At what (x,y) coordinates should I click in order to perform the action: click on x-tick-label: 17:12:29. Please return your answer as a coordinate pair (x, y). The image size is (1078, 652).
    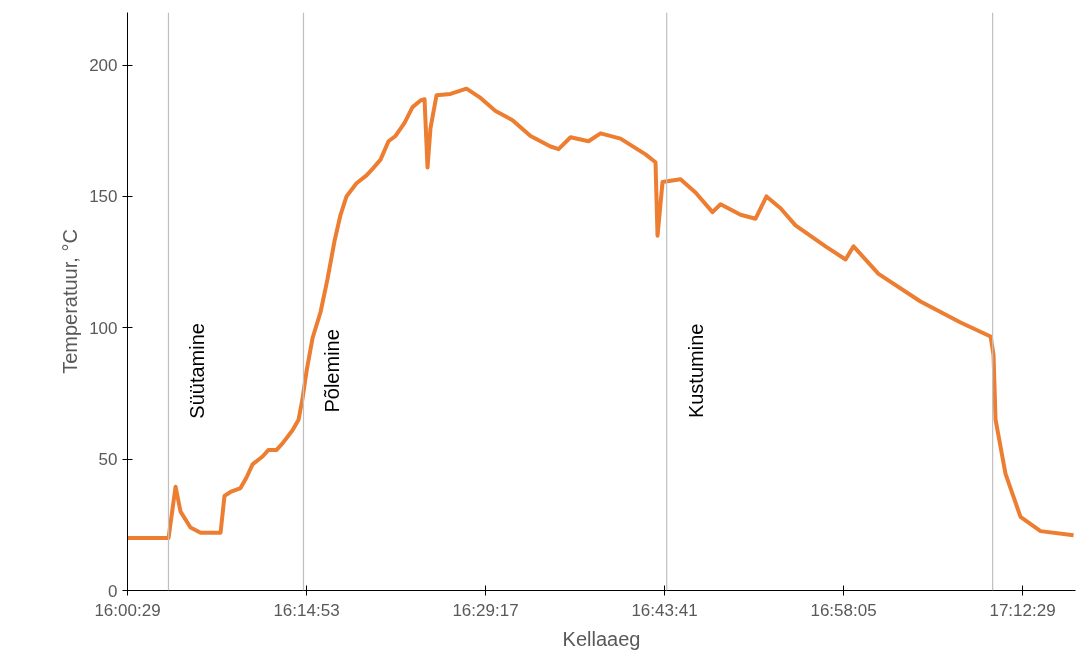
    Looking at the image, I should click on (1022, 610).